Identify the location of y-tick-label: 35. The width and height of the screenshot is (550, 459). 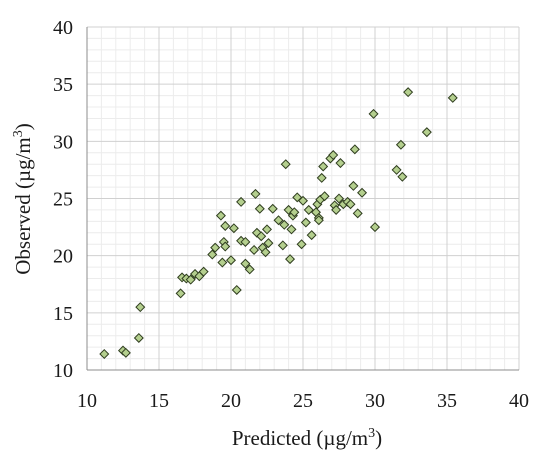
(63, 85).